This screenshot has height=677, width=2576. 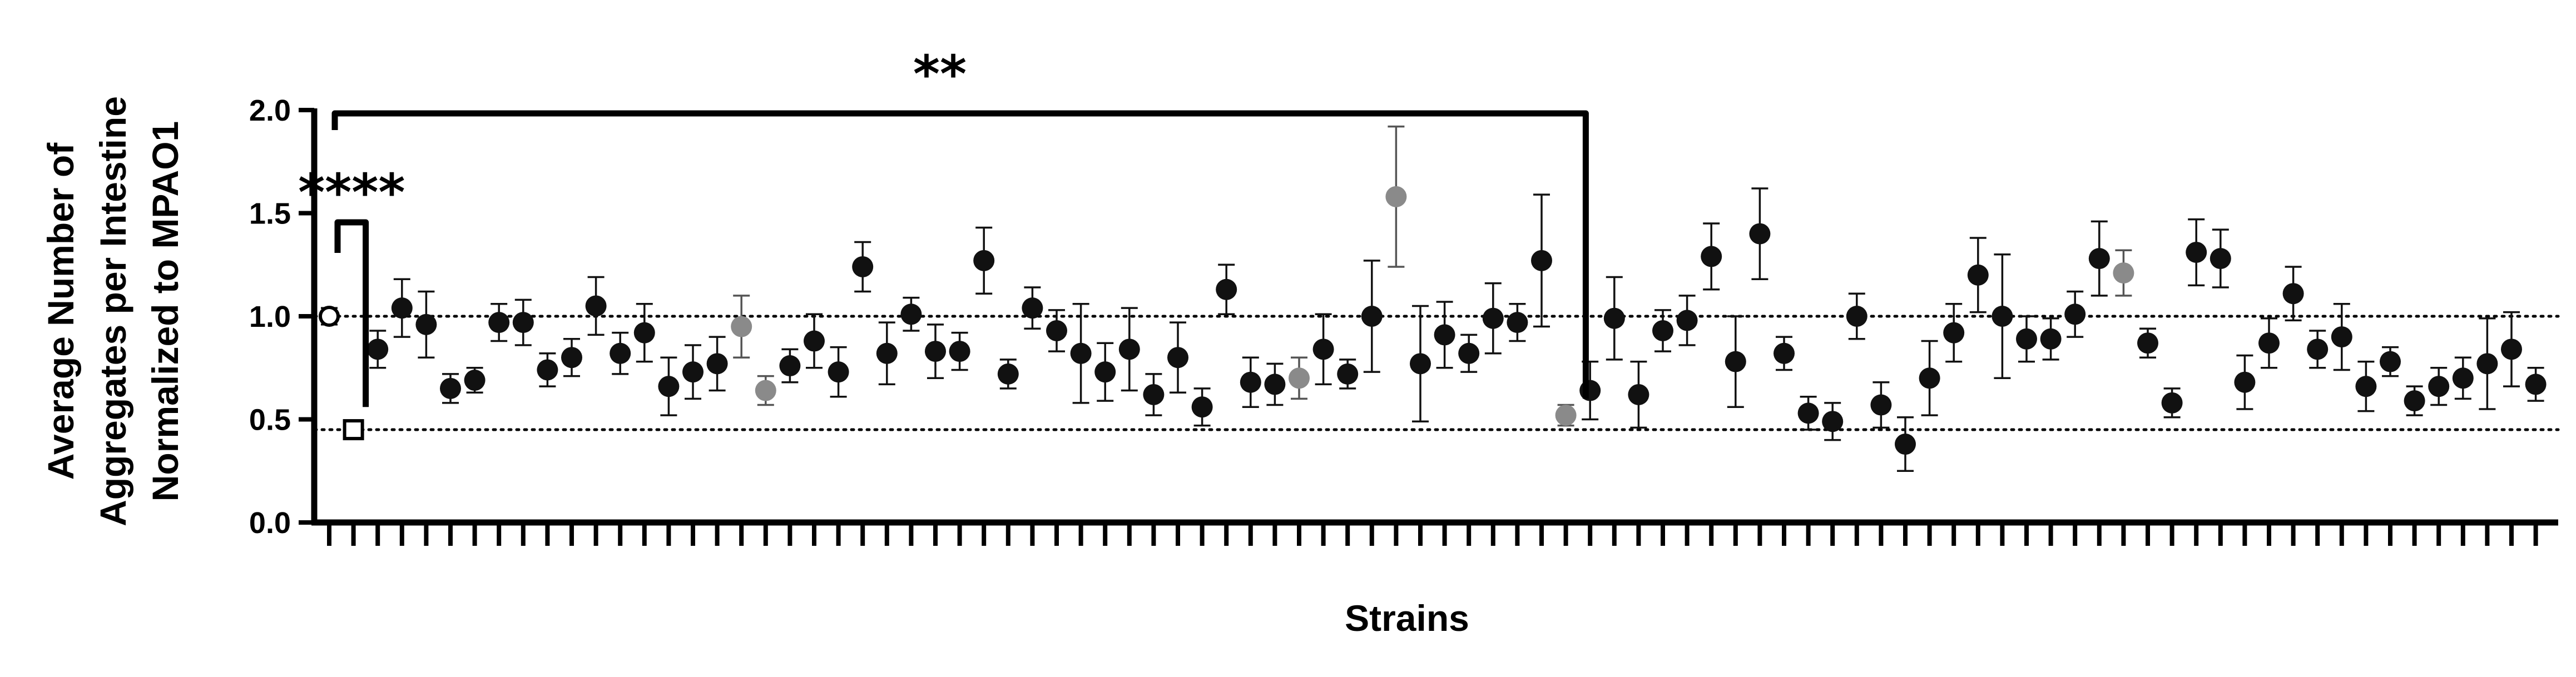 I want to click on y-axis-title-line-2: Aggregates per Intestine, so click(x=112, y=311).